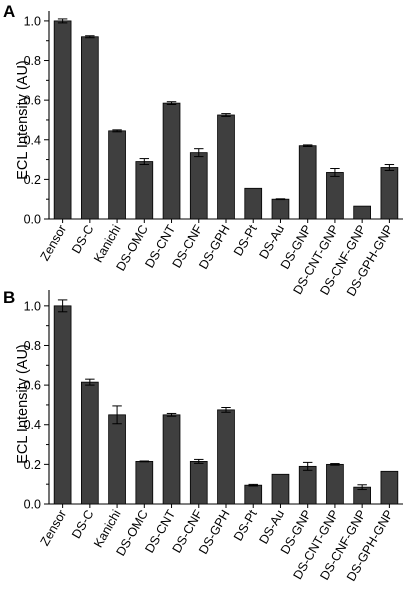  What do you see at coordinates (54, 243) in the screenshot?
I see `panel-a-x-tick-label: Zensor` at bounding box center [54, 243].